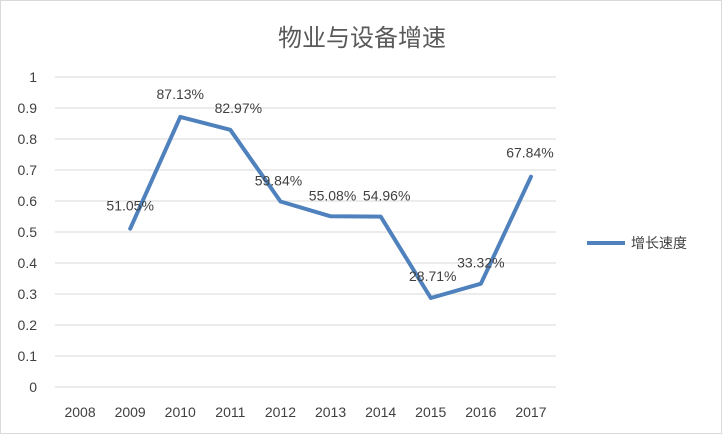  Describe the element at coordinates (28, 139) in the screenshot. I see `y-tick-label: 0.8` at that location.